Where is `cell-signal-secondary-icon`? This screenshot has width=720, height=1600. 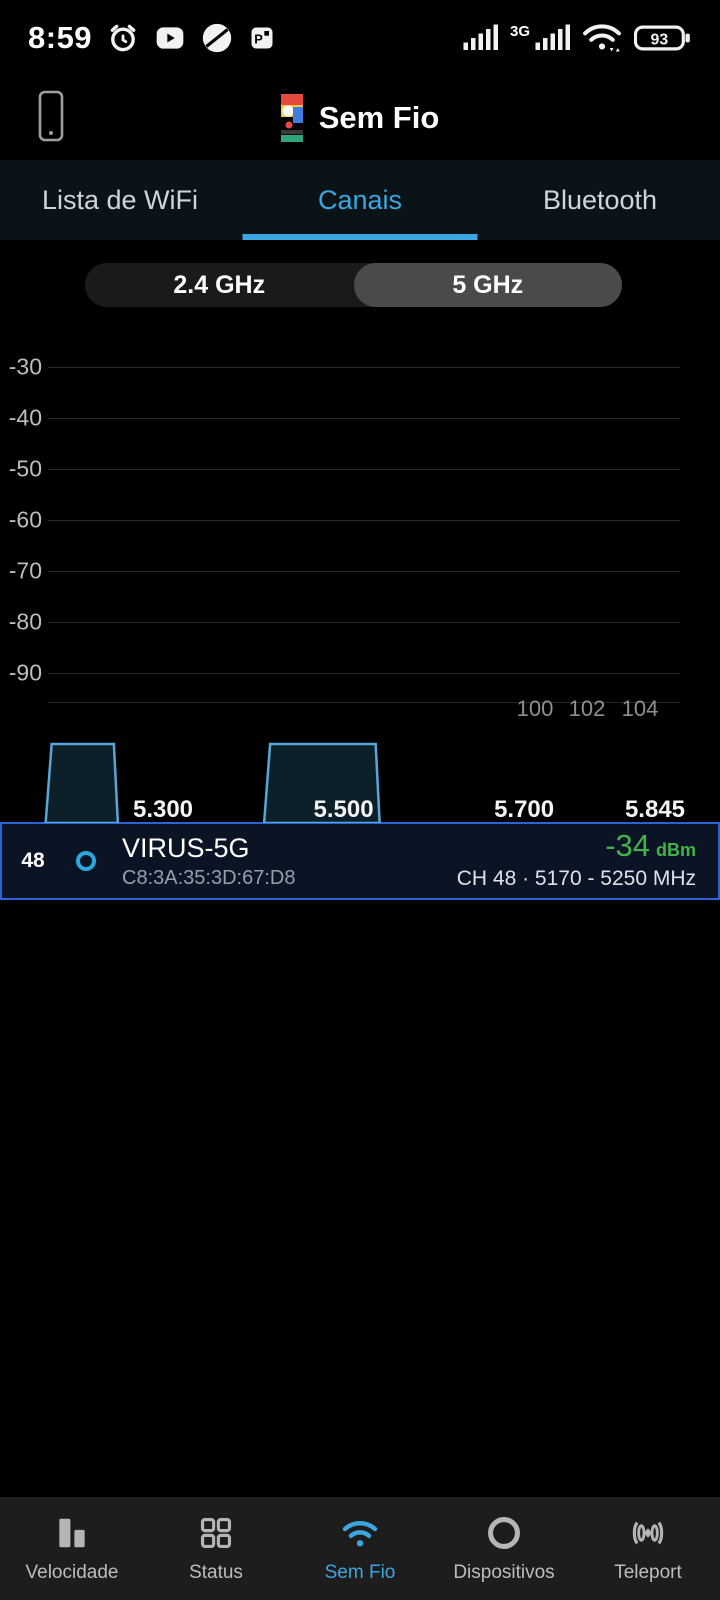
cell-signal-secondary-icon is located at coordinates (552, 37).